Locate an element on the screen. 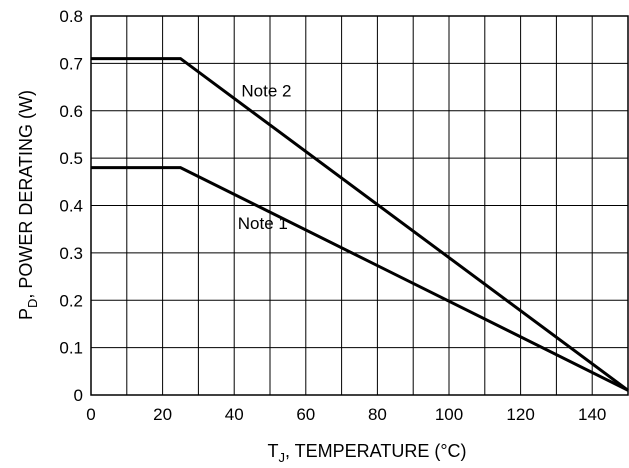 The width and height of the screenshot is (629, 468). y-tick-label: 0.2 is located at coordinates (71, 300).